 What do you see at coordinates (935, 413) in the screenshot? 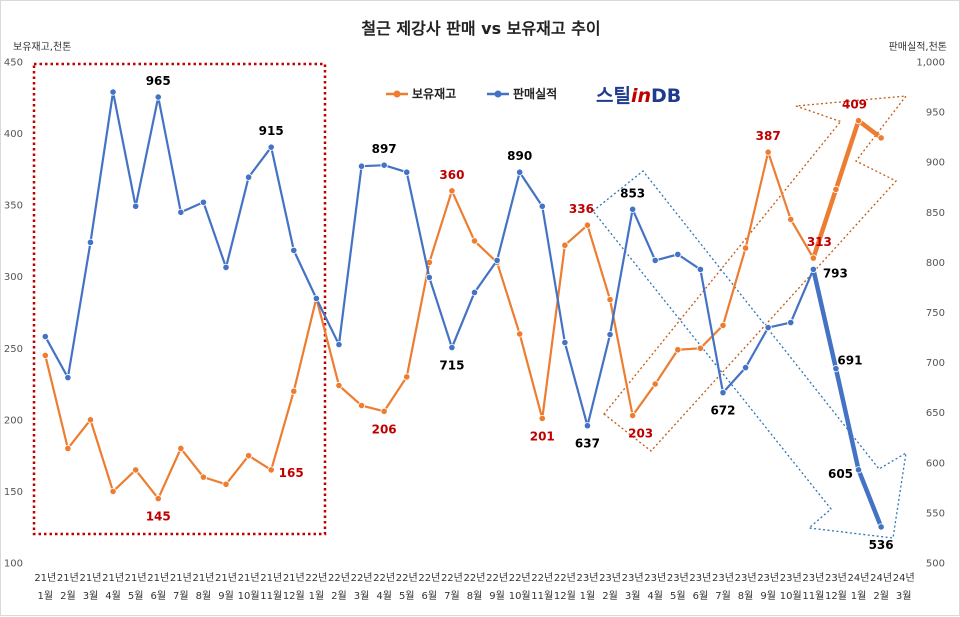
I see `right-tick-label: 650` at bounding box center [935, 413].